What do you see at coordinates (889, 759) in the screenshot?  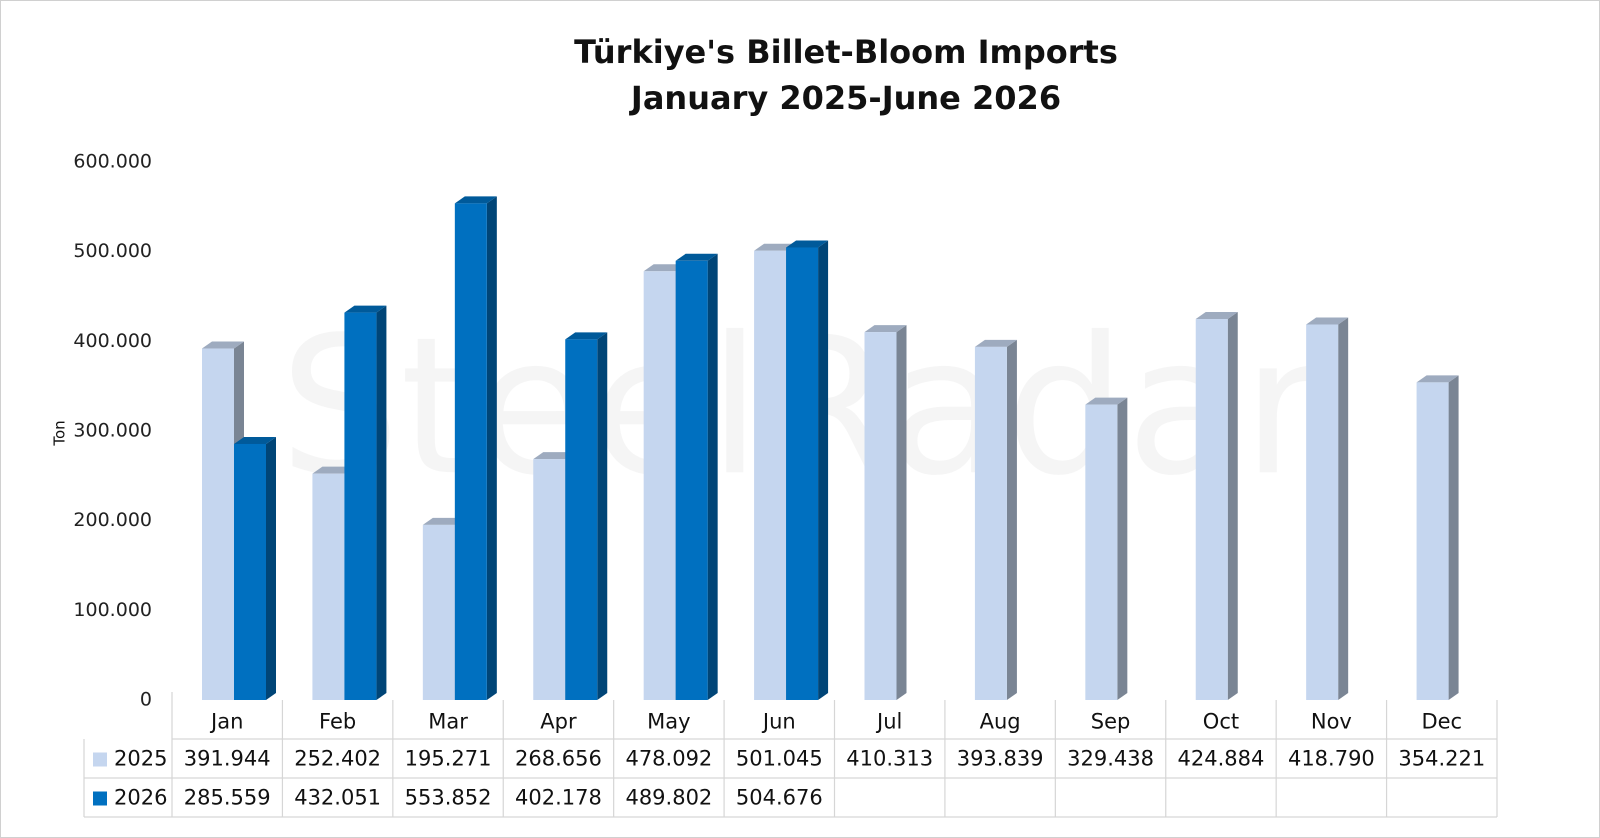 I see `table-value: 410.313` at bounding box center [889, 759].